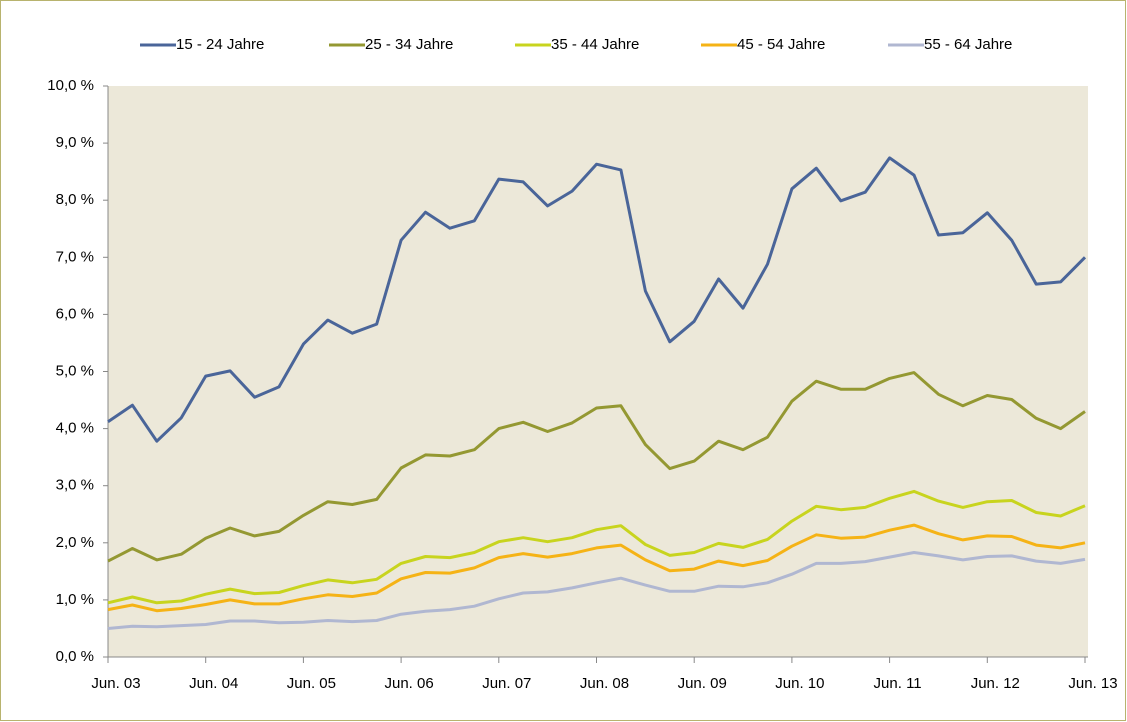 The width and height of the screenshot is (1127, 722). What do you see at coordinates (781, 44) in the screenshot?
I see `legend-label: 45 - 54 Jahre` at bounding box center [781, 44].